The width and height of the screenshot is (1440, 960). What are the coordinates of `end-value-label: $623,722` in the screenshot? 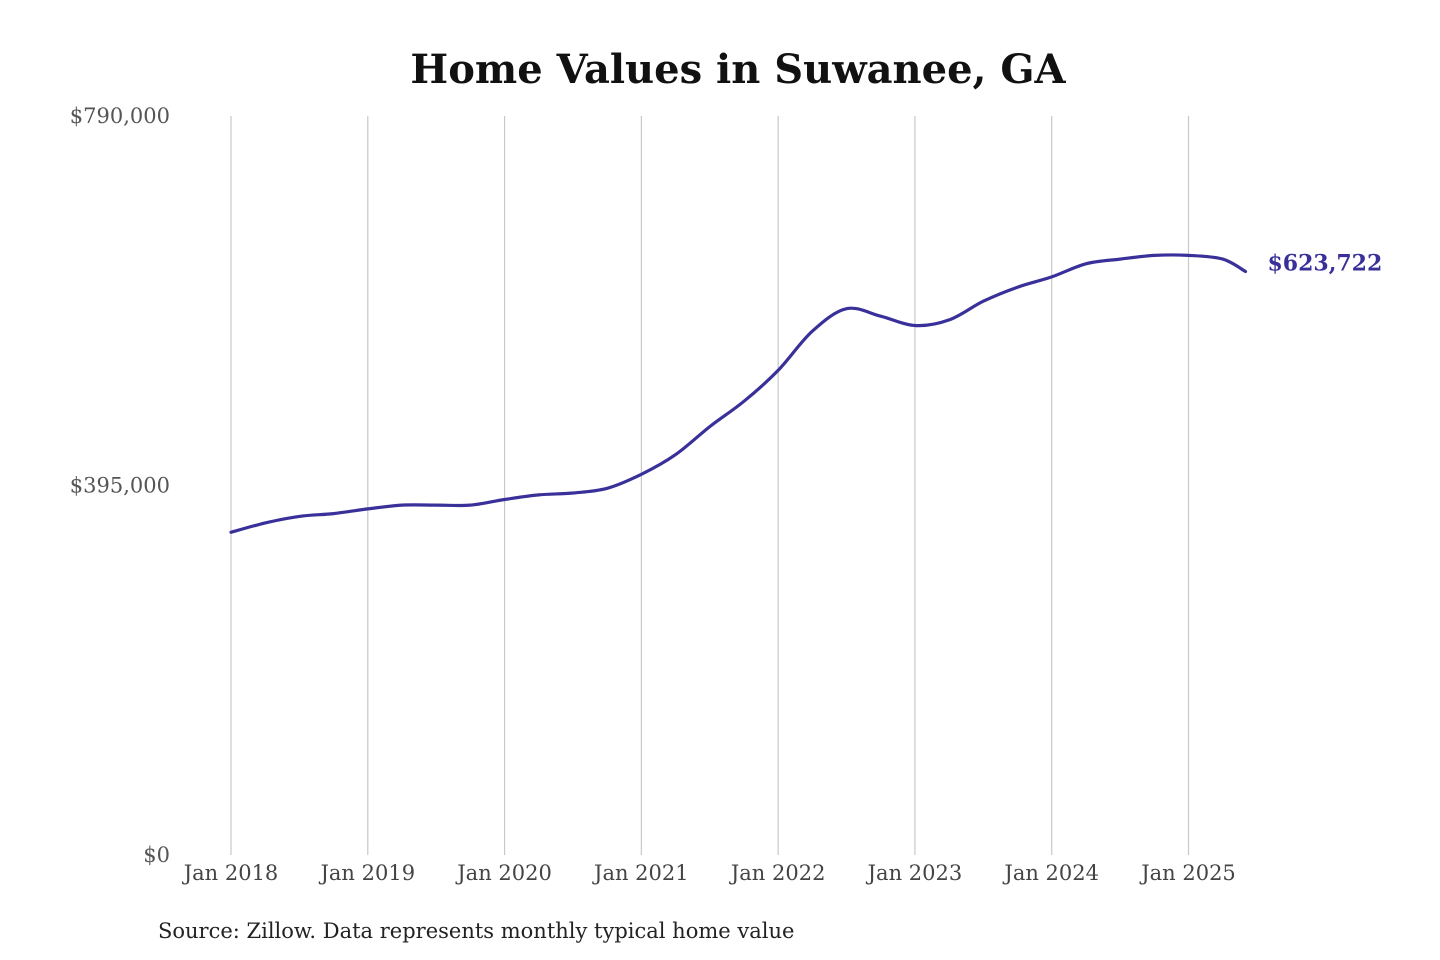 It's located at (1324, 264).